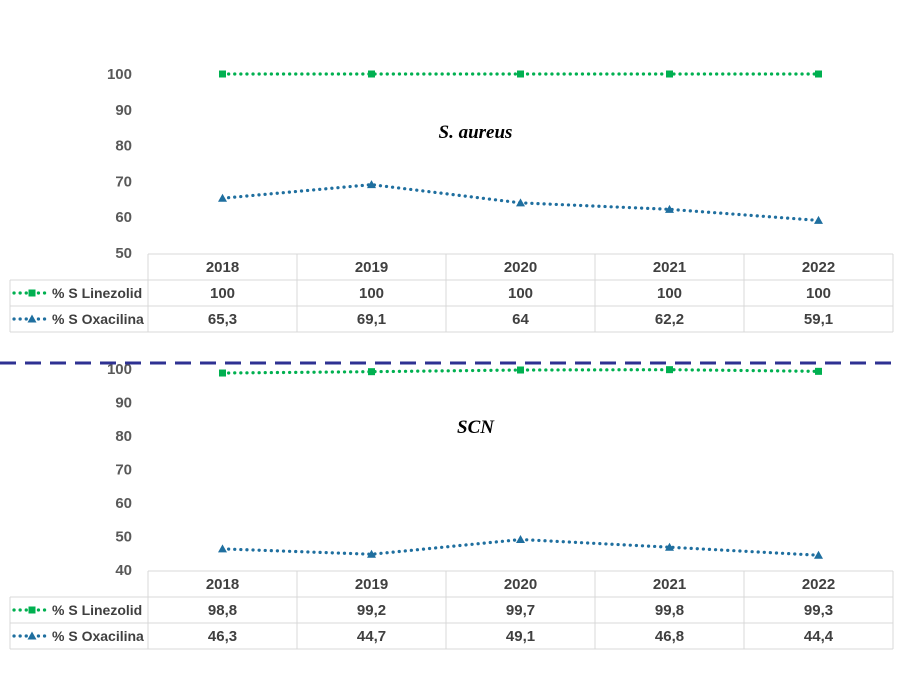  Describe the element at coordinates (123, 570) in the screenshot. I see `y-tick-label: 40` at that location.